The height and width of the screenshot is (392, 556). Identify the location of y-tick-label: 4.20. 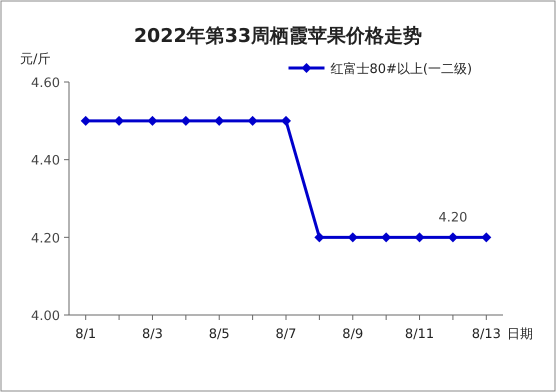
(45, 238).